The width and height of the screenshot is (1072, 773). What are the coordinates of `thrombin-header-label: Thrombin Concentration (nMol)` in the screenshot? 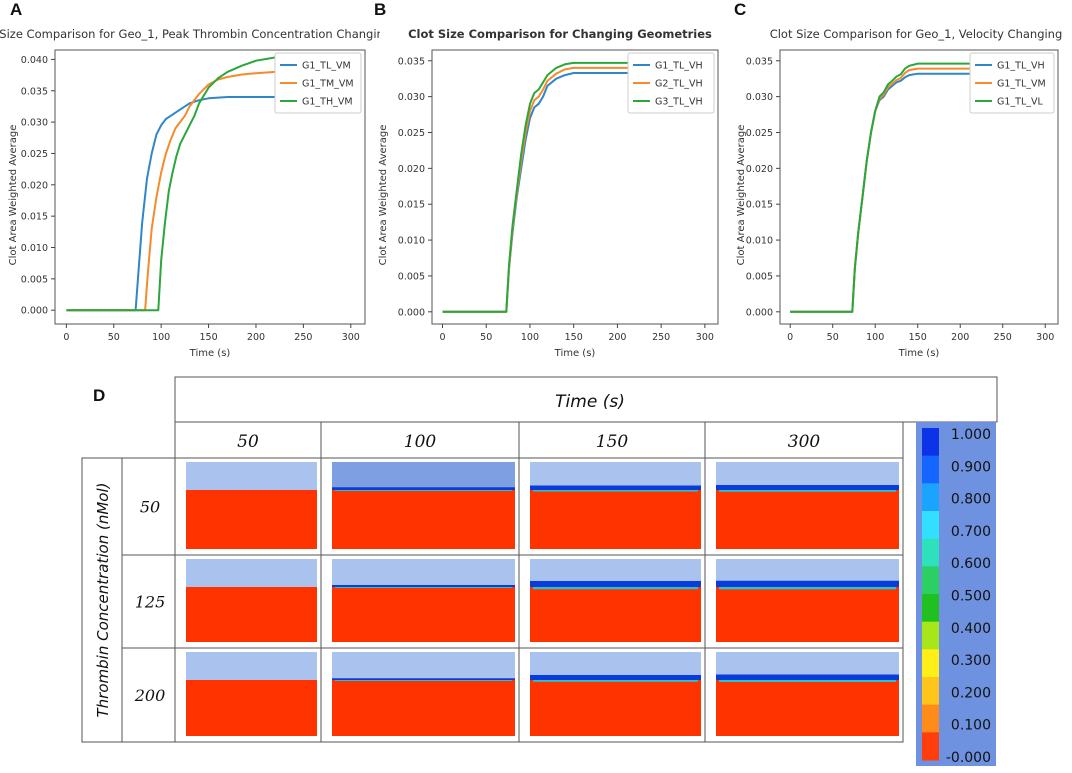 It's located at (103, 600).